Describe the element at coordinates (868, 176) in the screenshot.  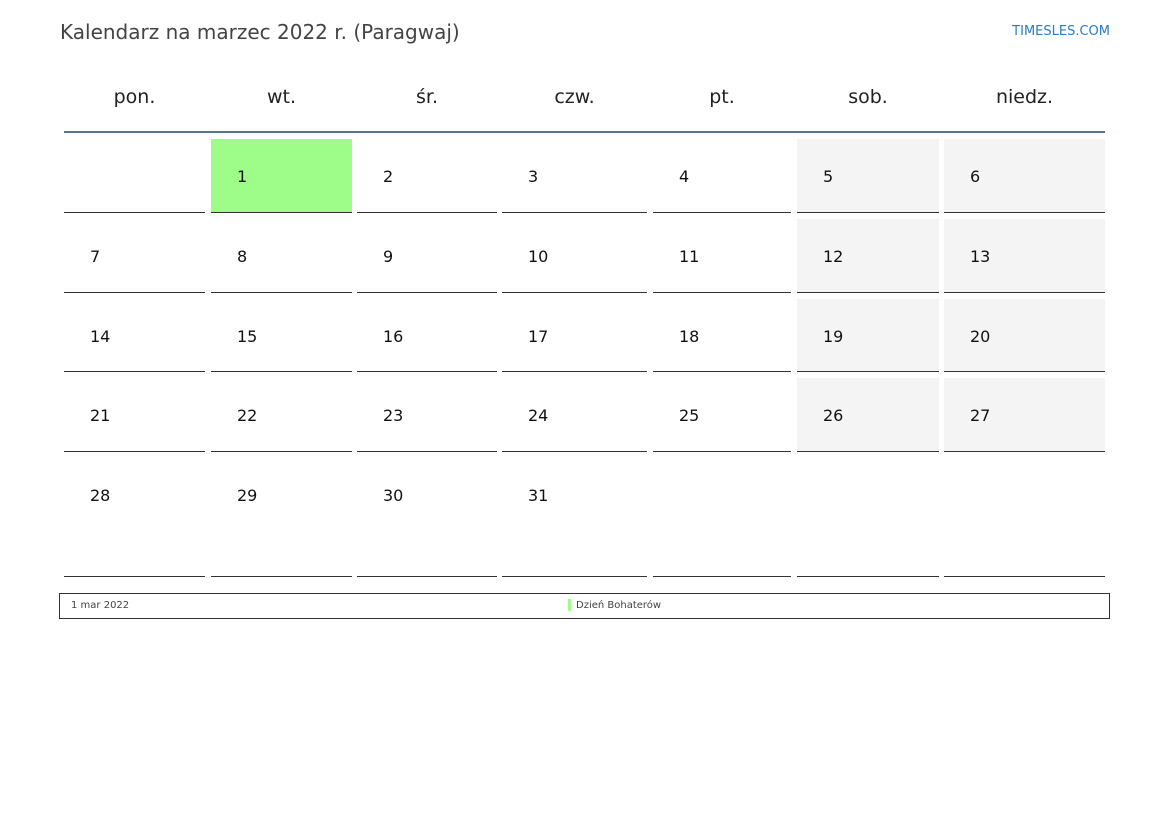
I see `day-cell: 5` at that location.